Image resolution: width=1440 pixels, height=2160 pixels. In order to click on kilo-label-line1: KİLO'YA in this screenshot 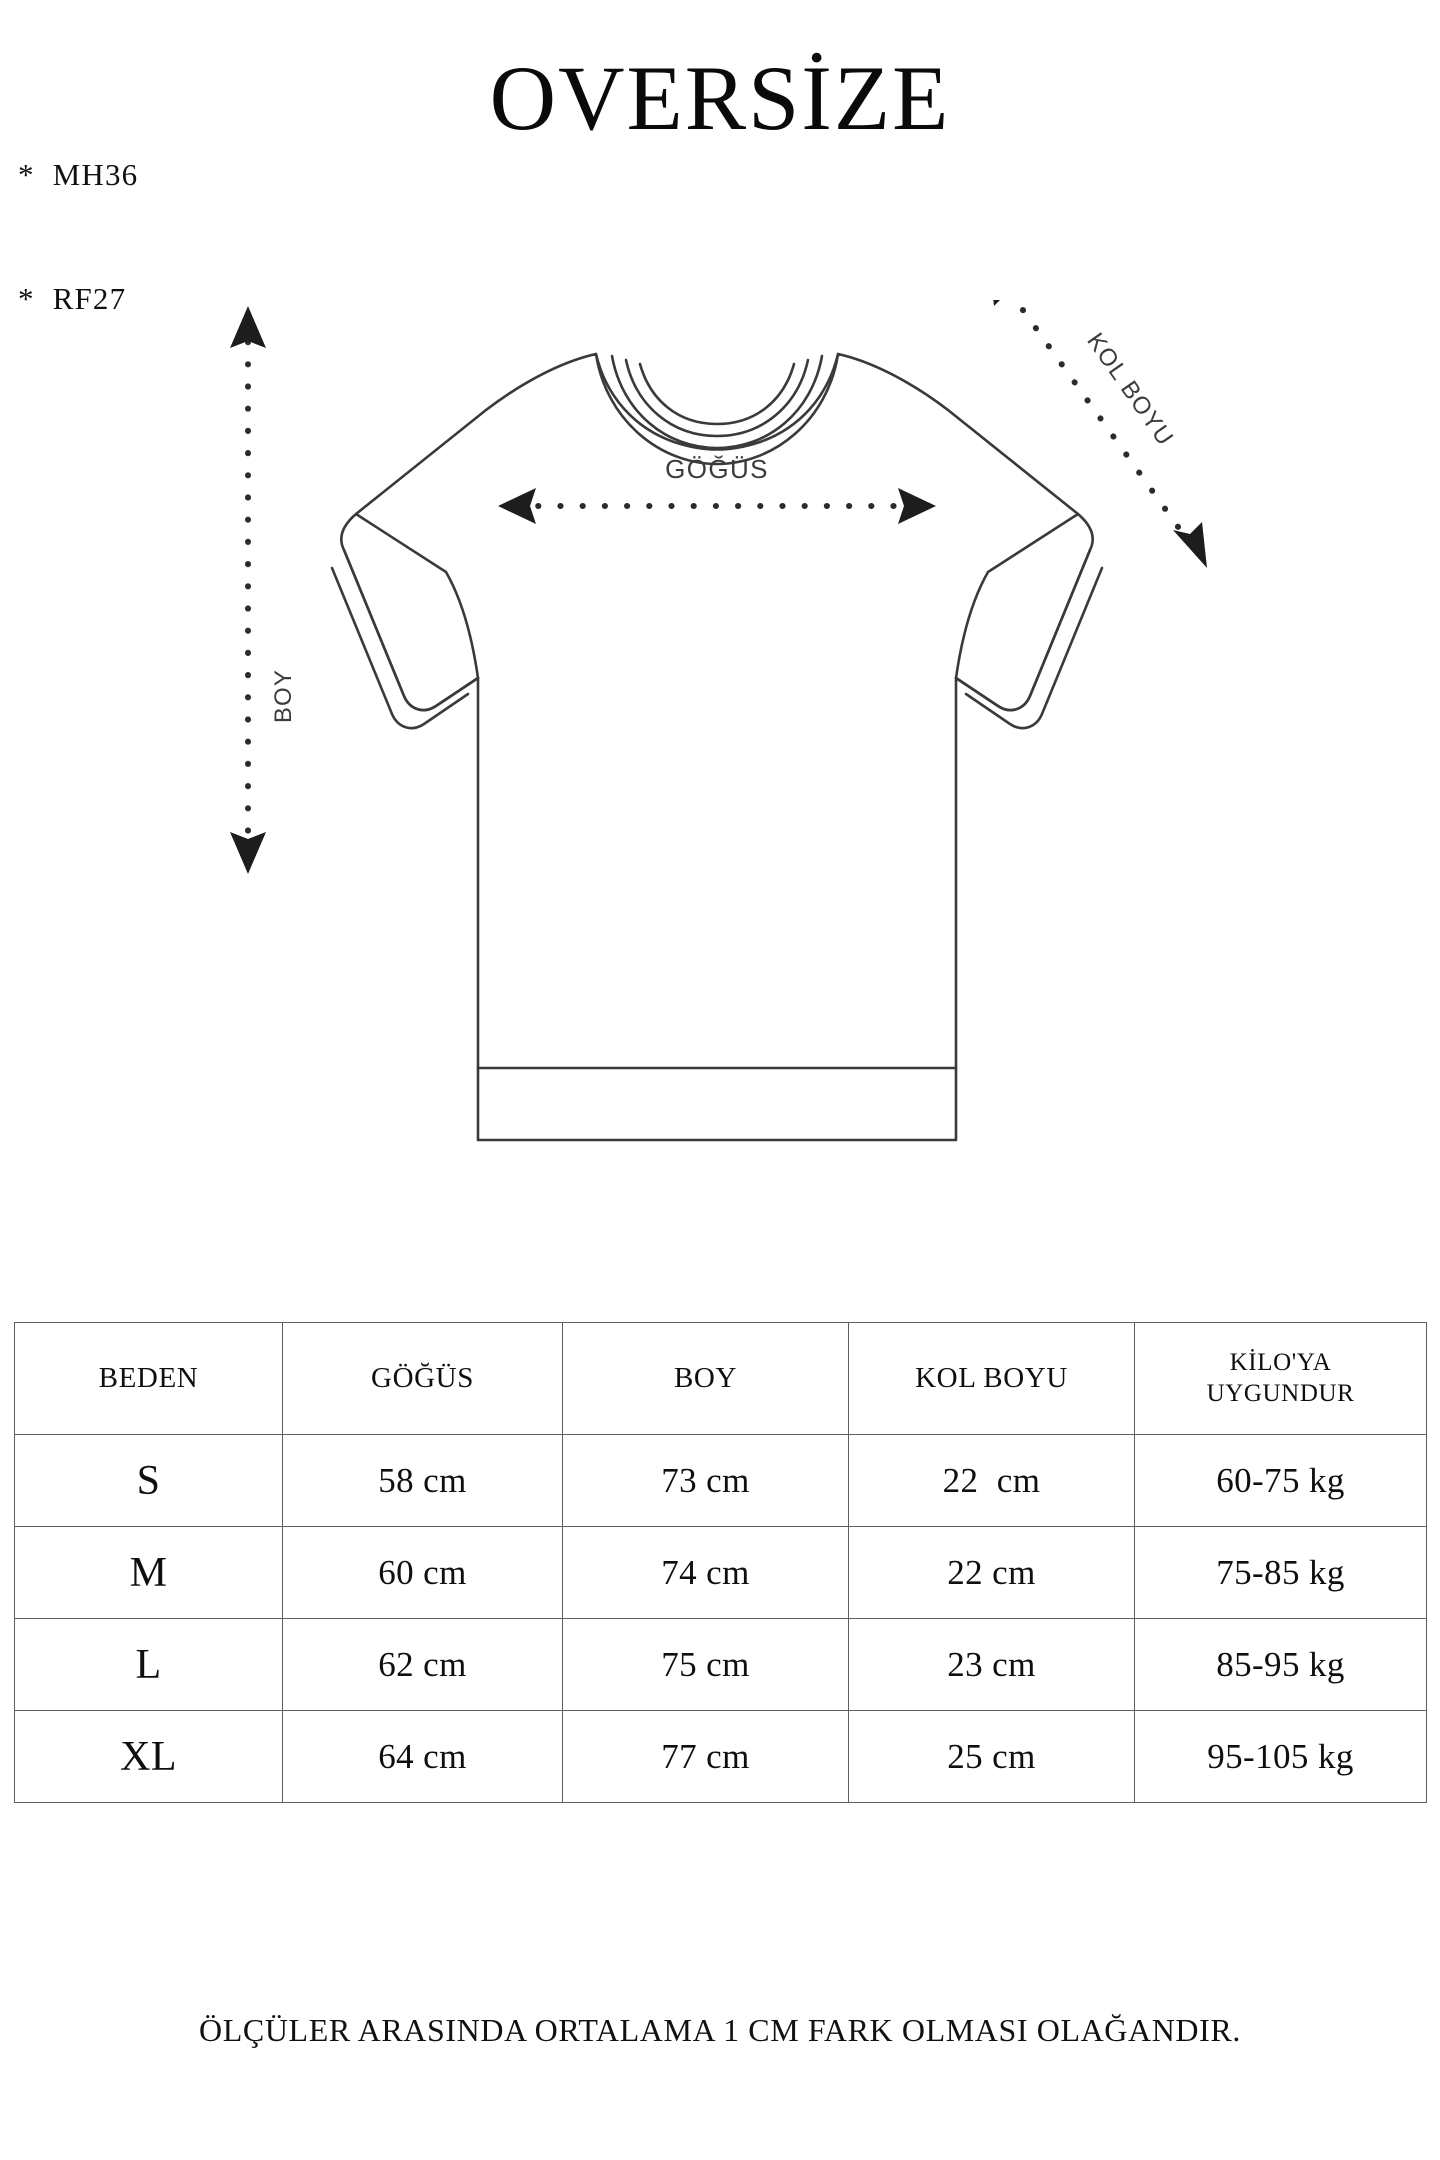, I will do `click(1280, 1362)`.